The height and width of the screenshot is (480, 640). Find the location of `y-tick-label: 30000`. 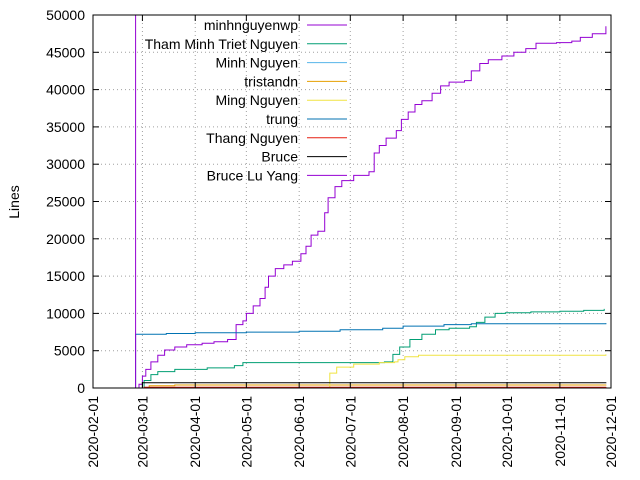

y-tick-label: 30000 is located at coordinates (65, 164).